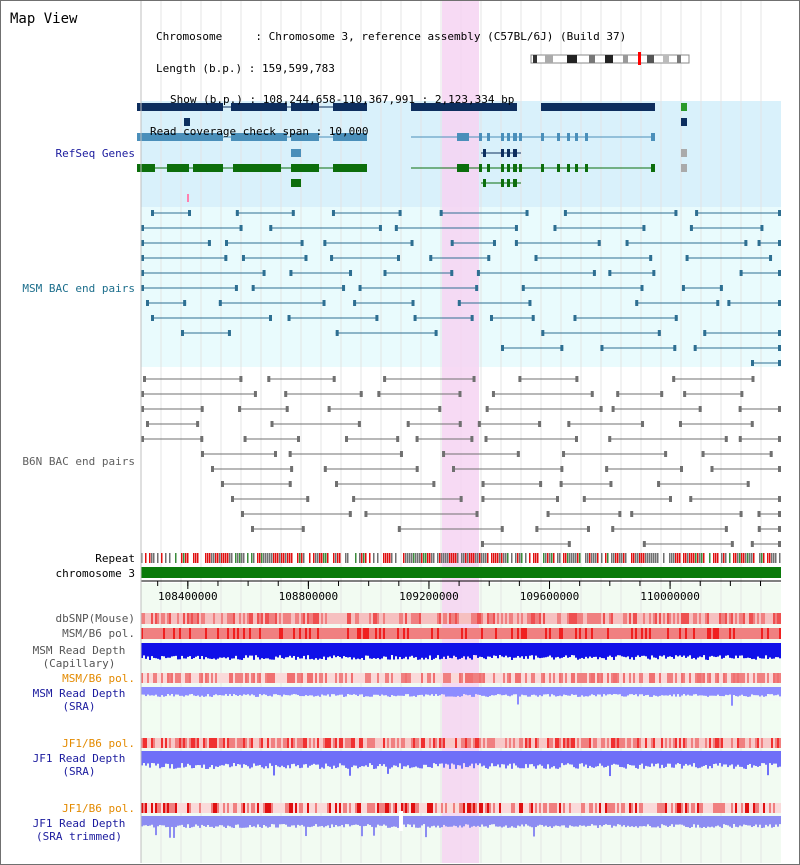 The image size is (800, 865). Describe the element at coordinates (95, 618) in the screenshot. I see `track-label-dbsnp: dbSNP(Mouse)` at that location.